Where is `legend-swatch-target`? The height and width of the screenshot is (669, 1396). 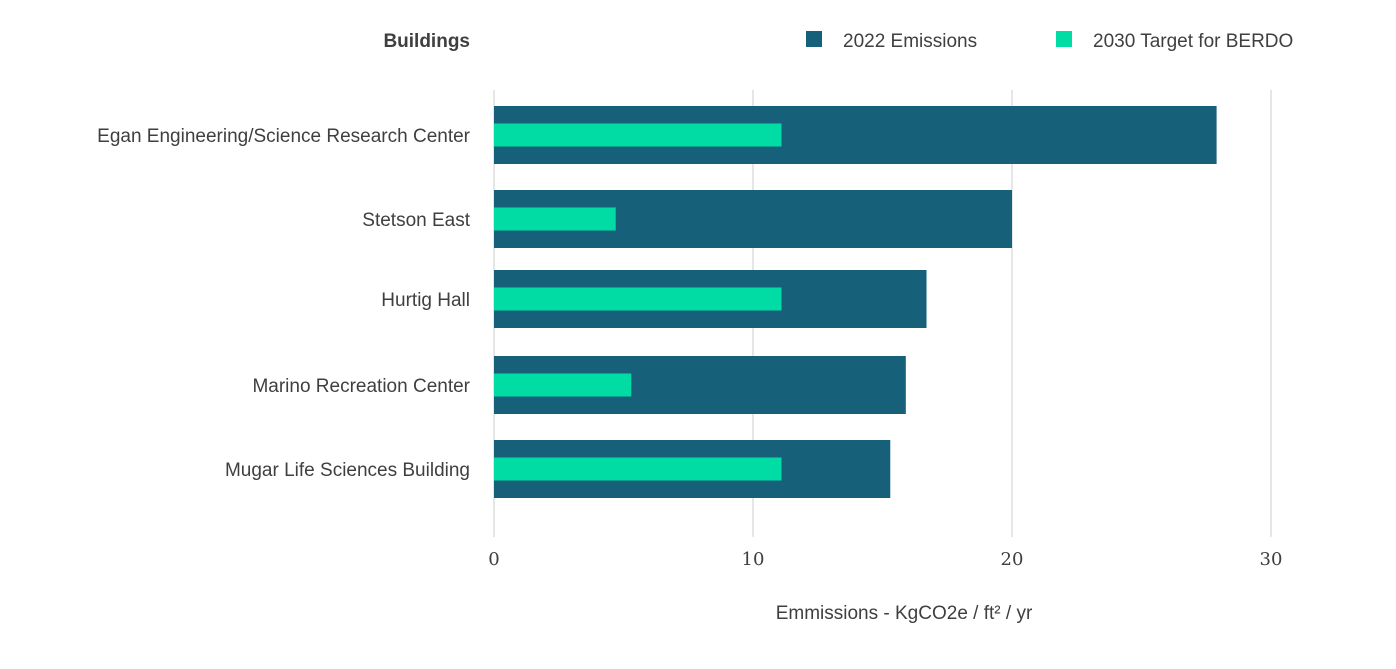
legend-swatch-target is located at coordinates (1064, 39).